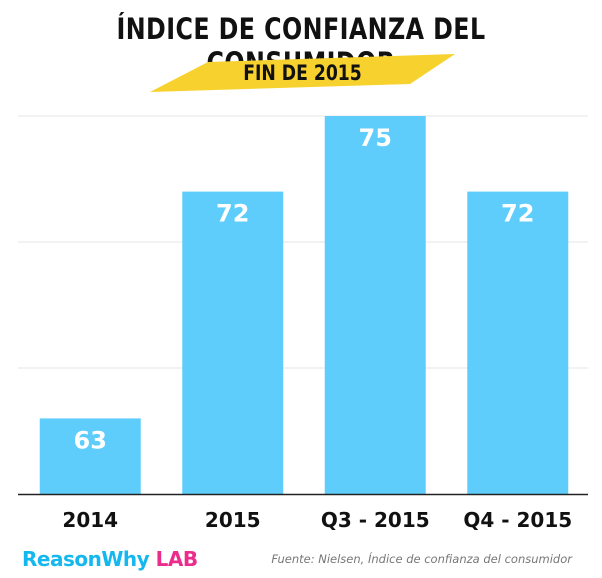 The image size is (602, 578). I want to click on x-tick-label: Q4 - 2015, so click(517, 520).